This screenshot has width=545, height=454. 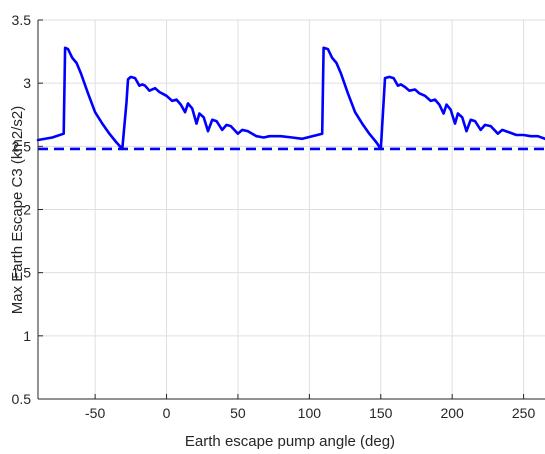 I want to click on y-tick-label: 1, so click(x=27, y=336).